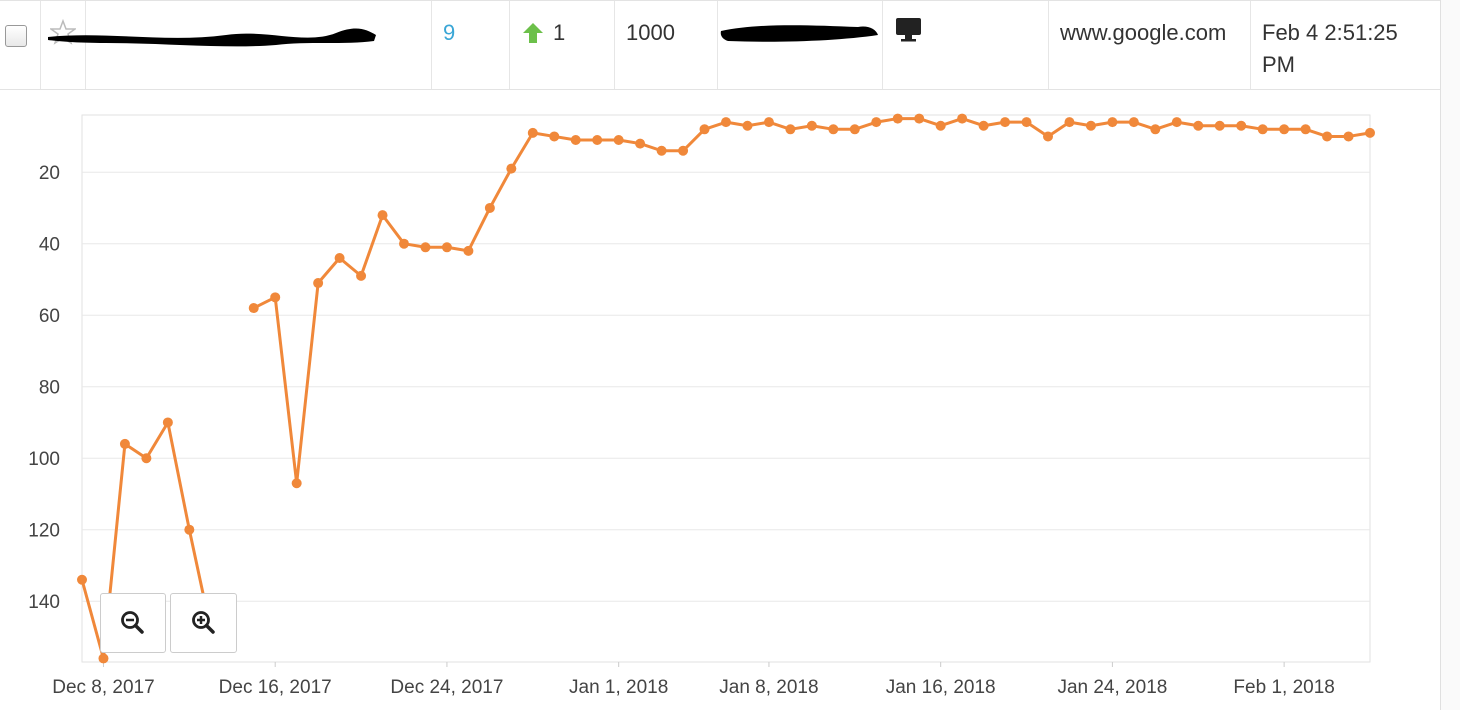  I want to click on zoom-out-button, so click(133, 623).